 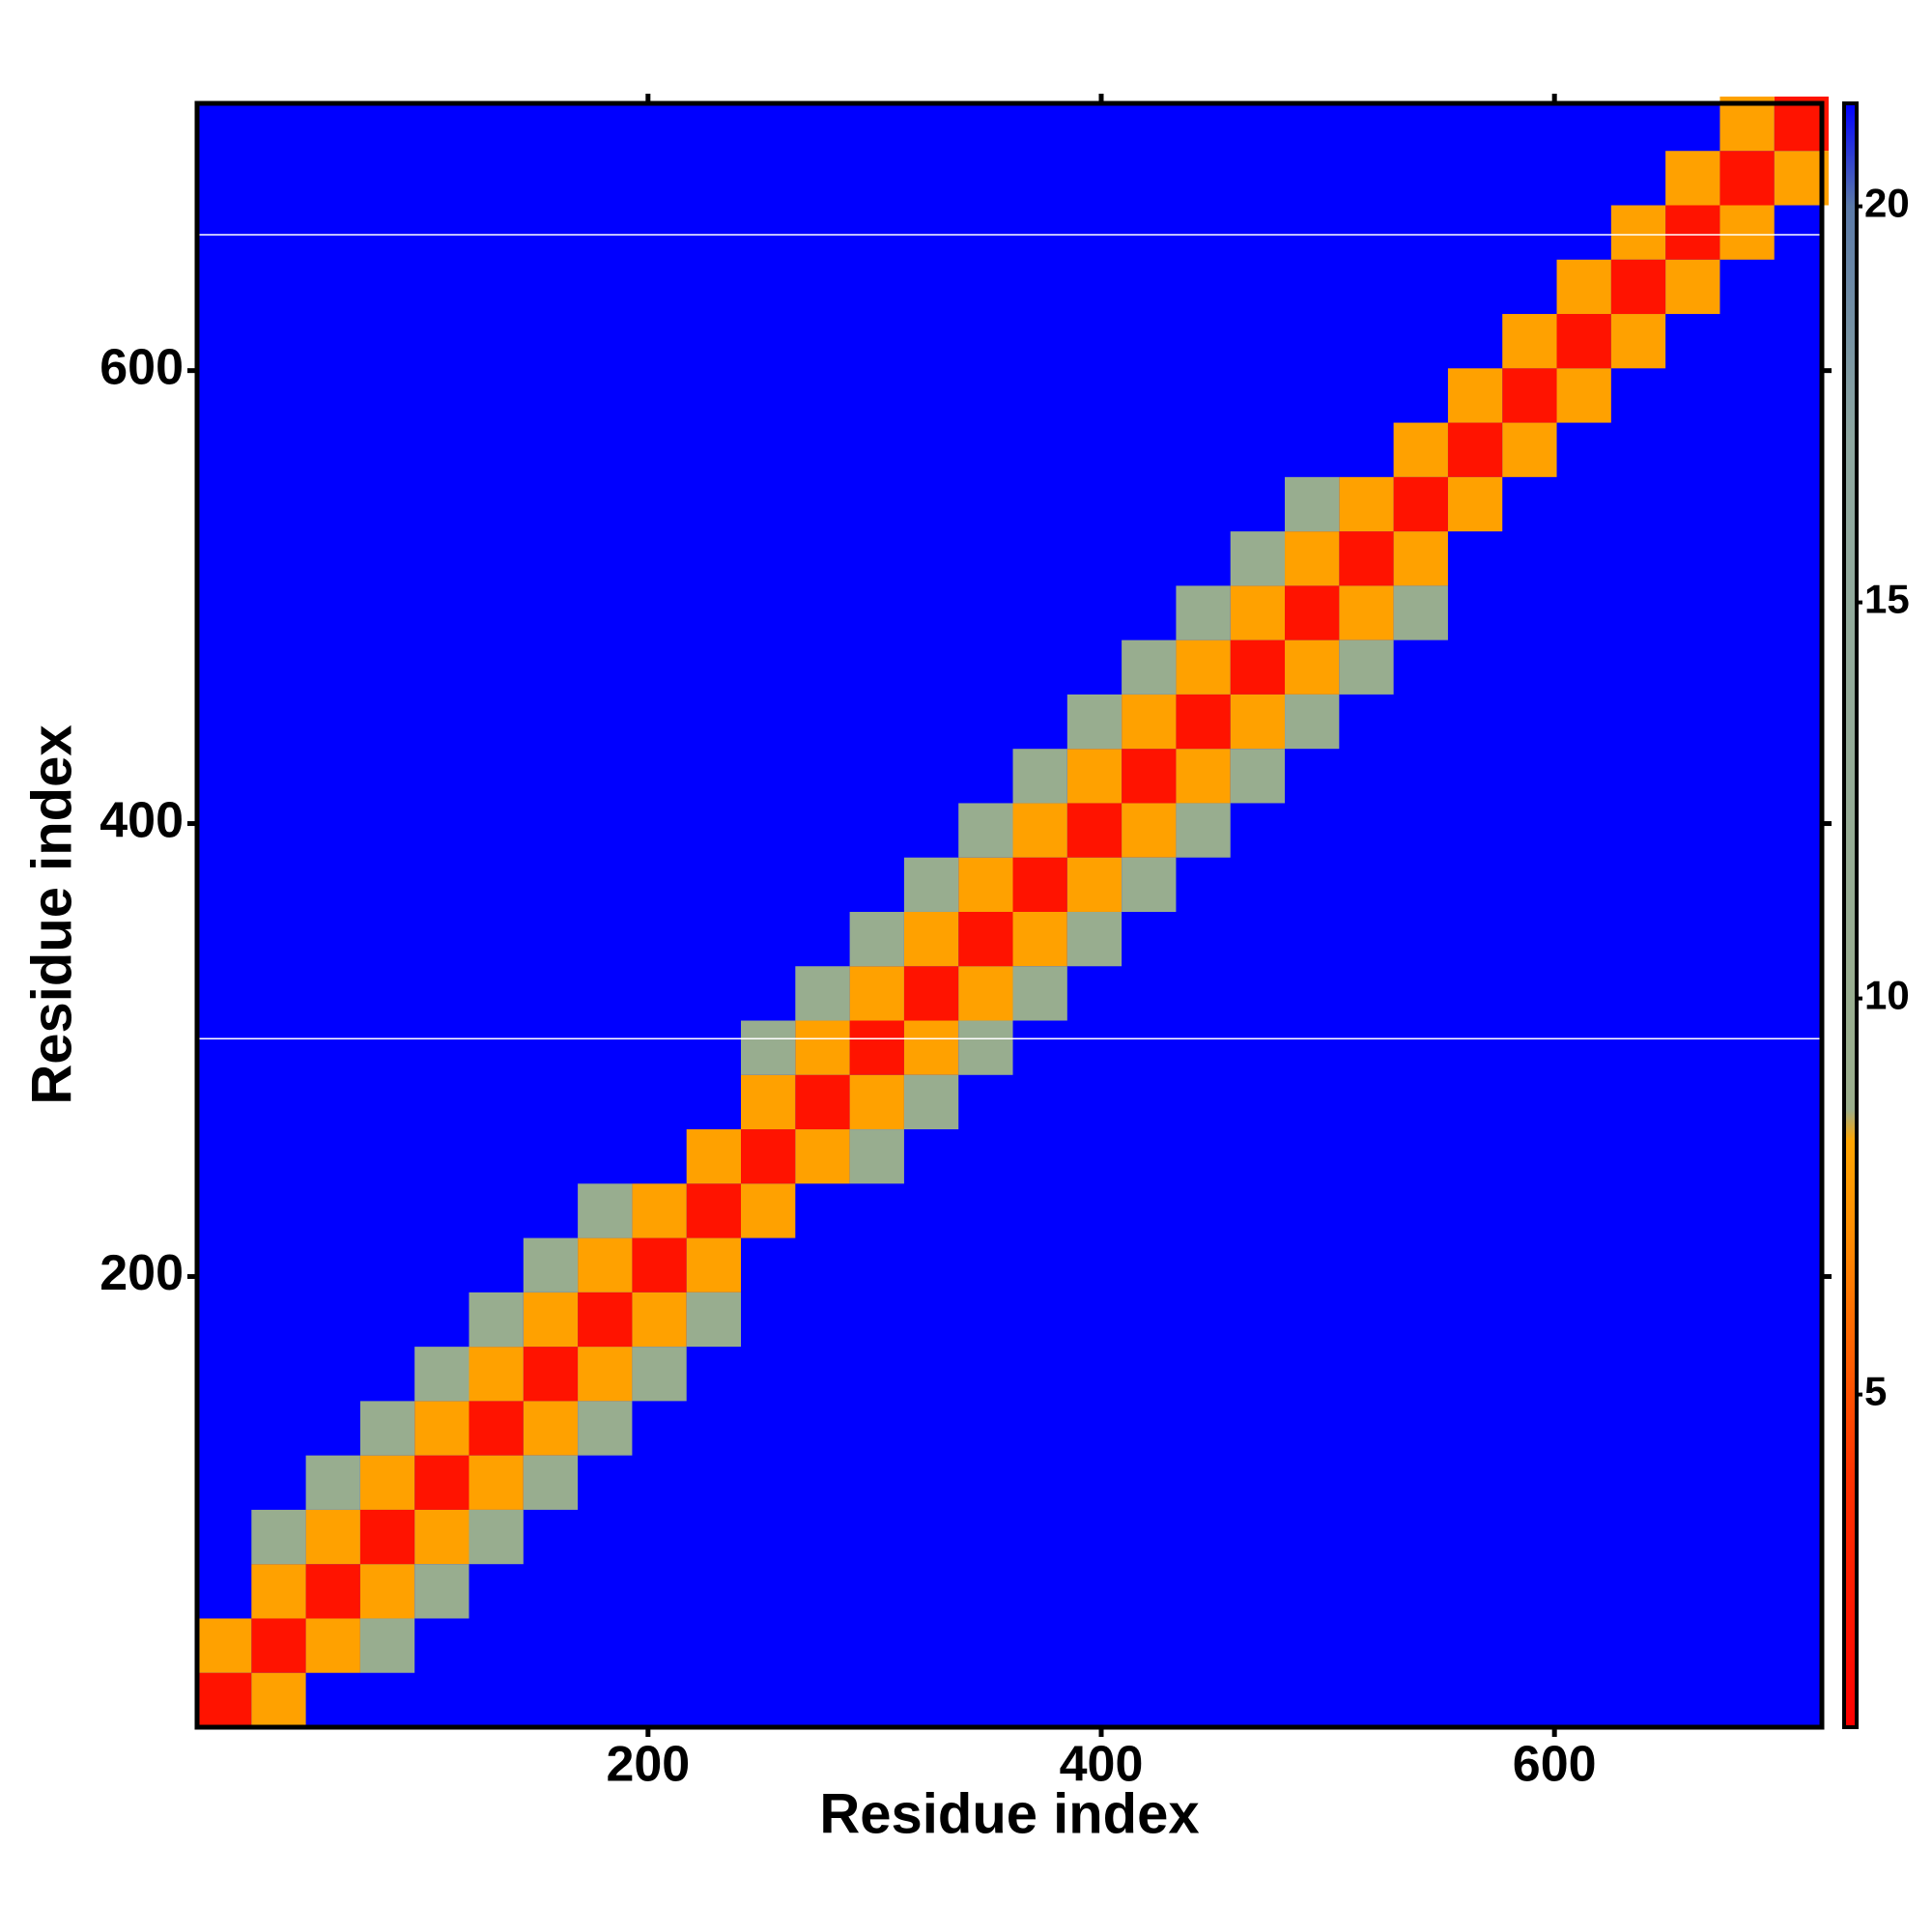 I want to click on x-tick-label: 600, so click(x=1555, y=1765).